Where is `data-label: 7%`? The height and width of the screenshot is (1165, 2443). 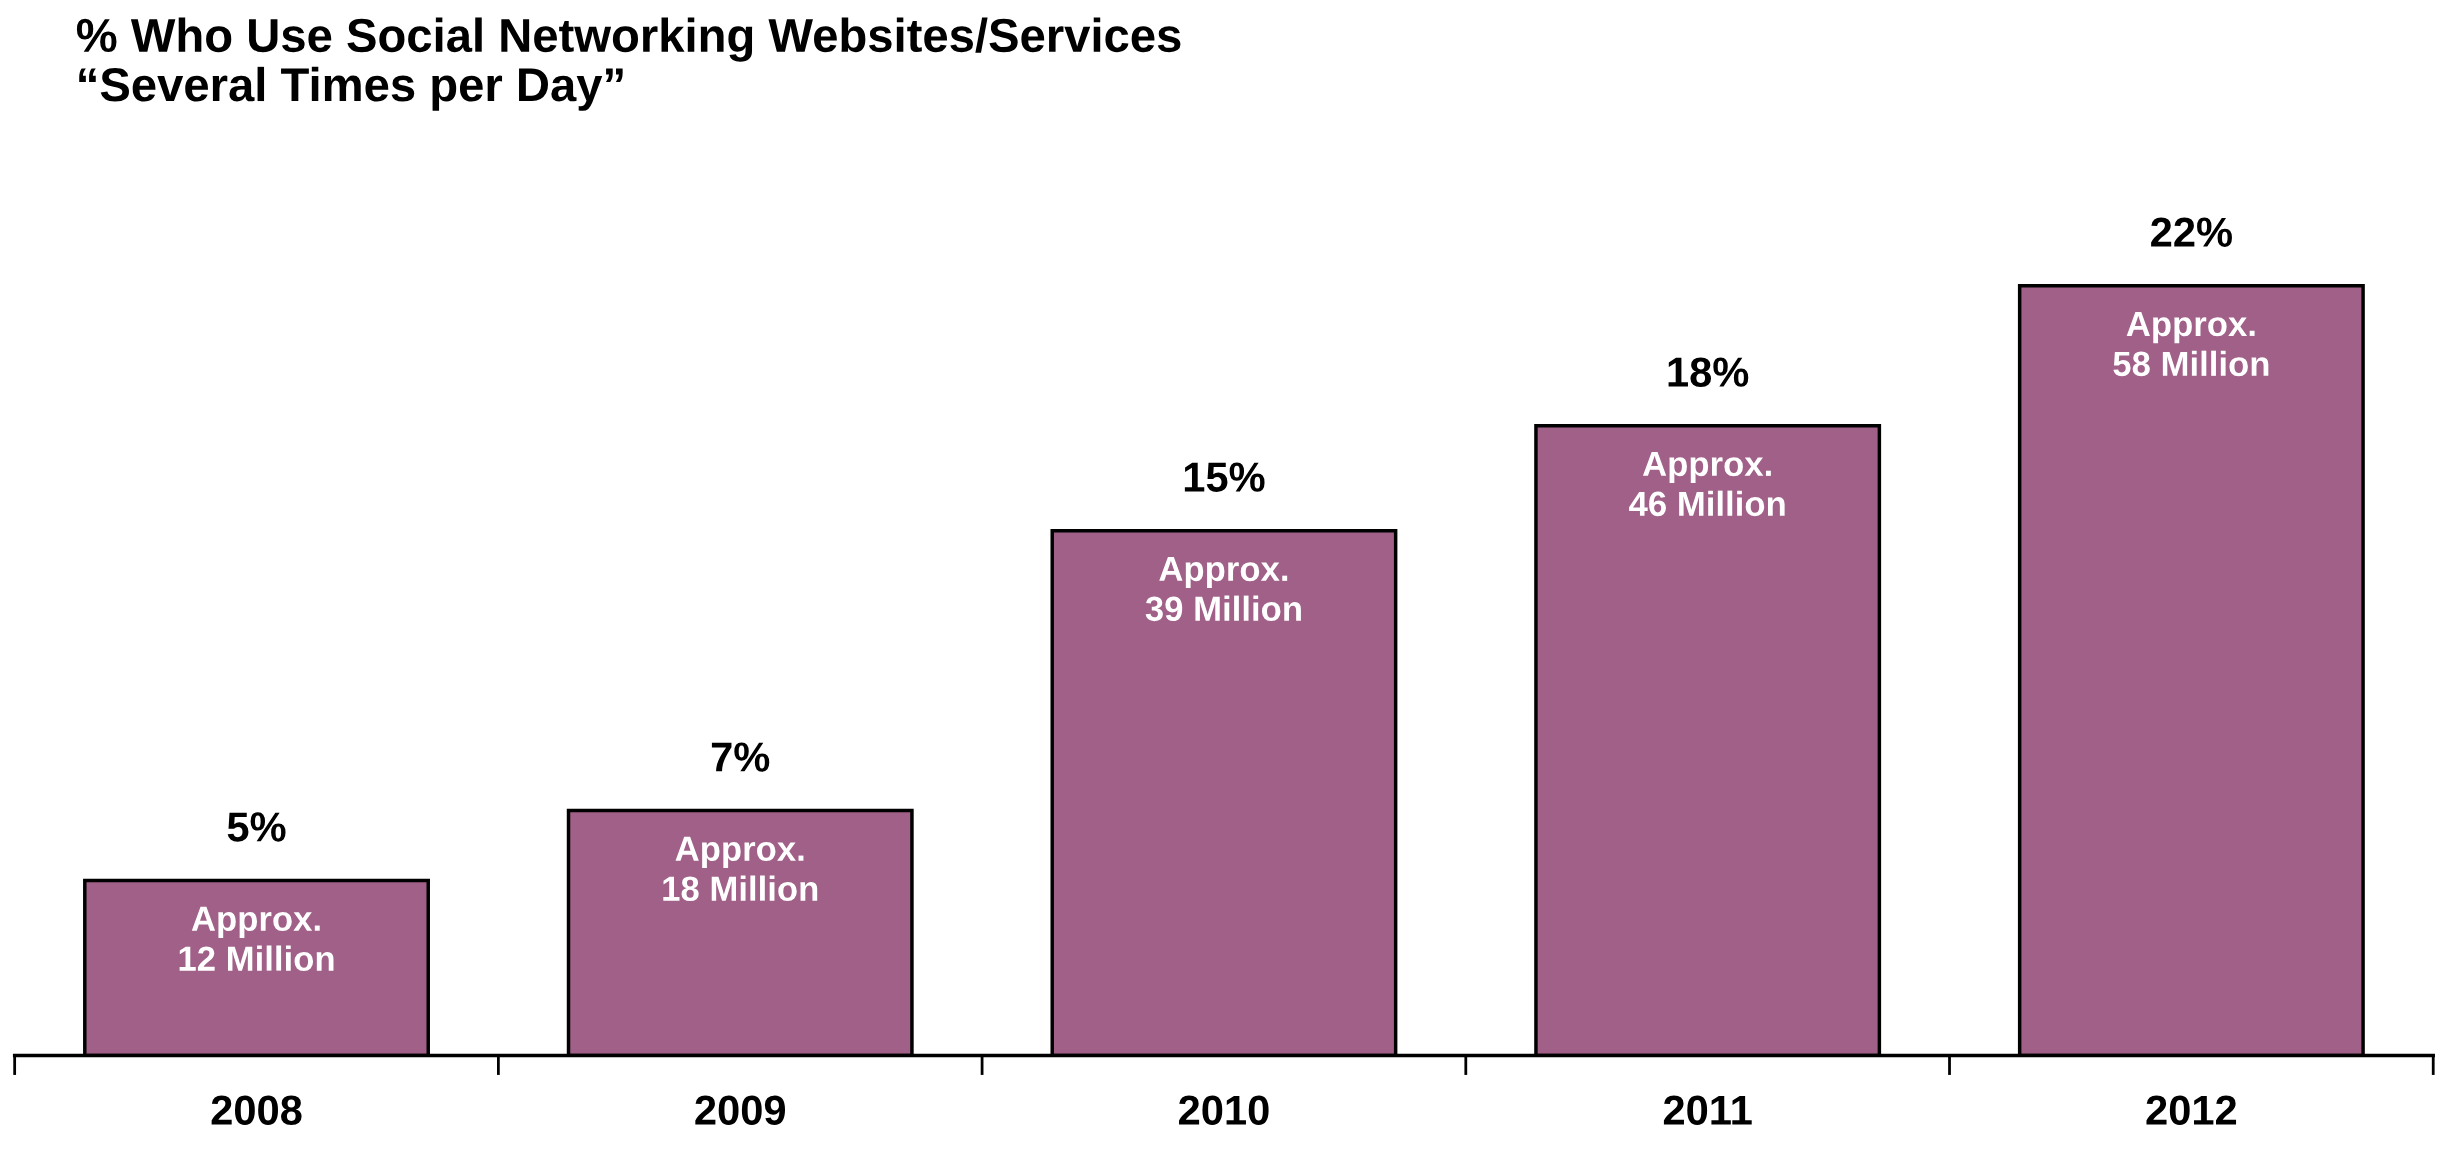
data-label: 7% is located at coordinates (740, 757).